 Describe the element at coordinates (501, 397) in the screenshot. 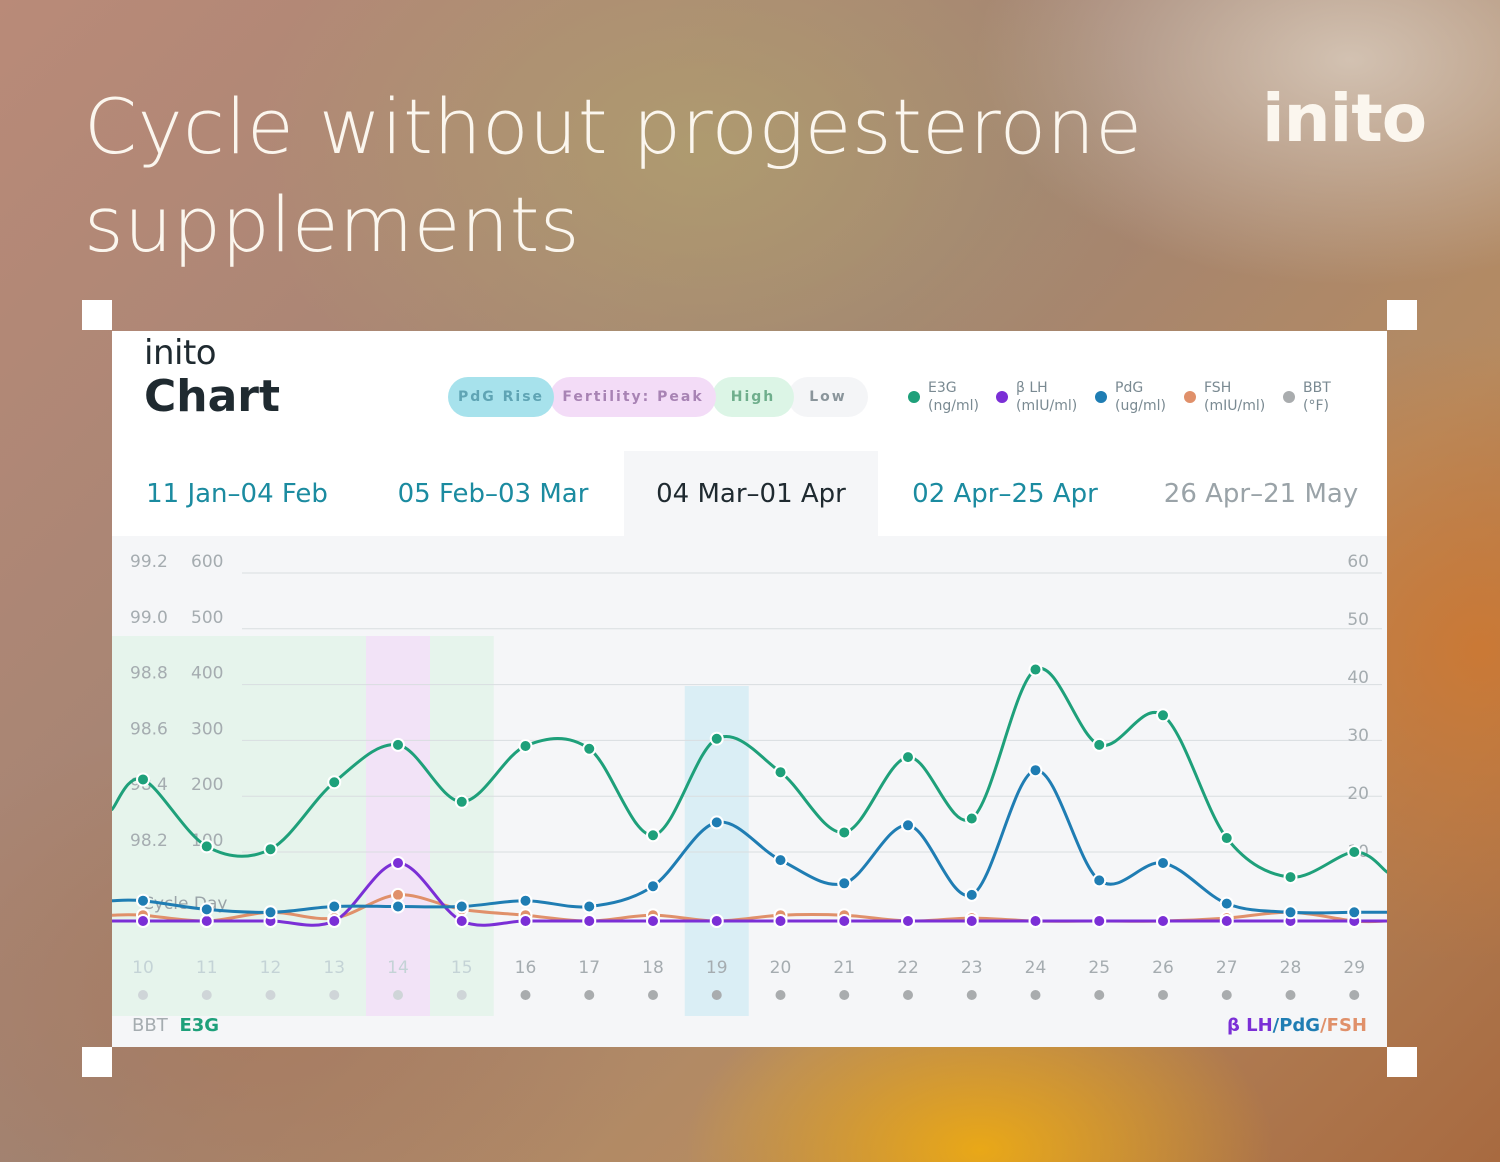

I see `pill-pdg-rise: PdG Rise` at that location.